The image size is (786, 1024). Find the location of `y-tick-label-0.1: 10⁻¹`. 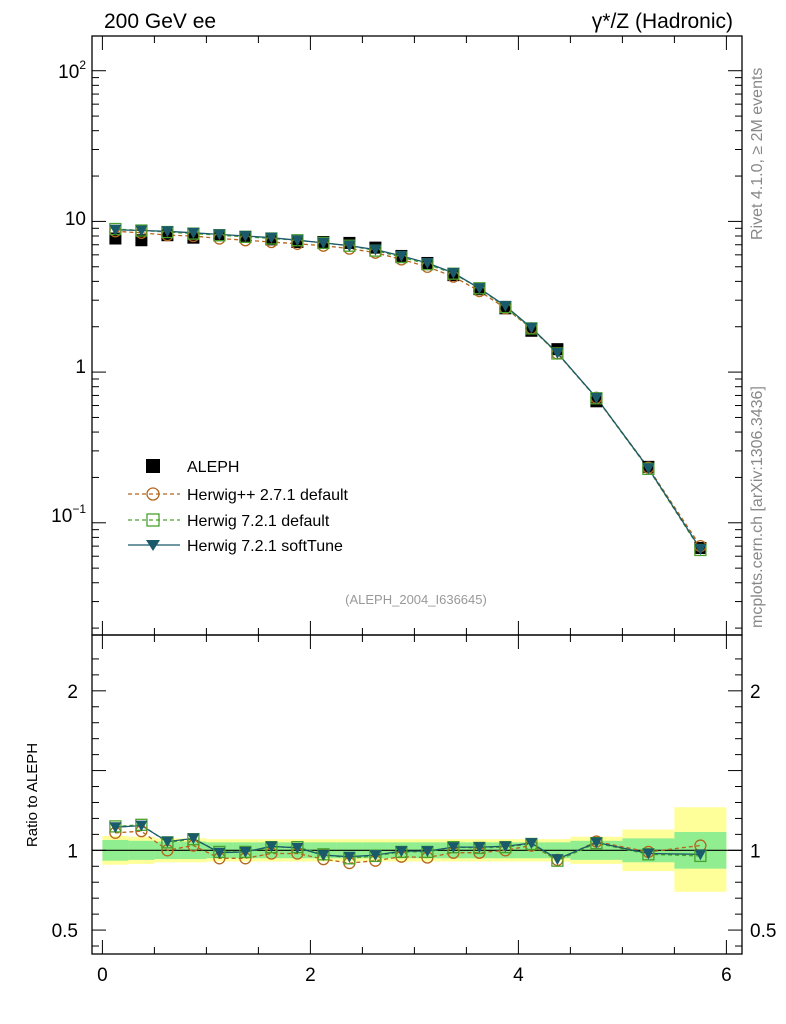

y-tick-label-0.1: 10⁻¹ is located at coordinates (68, 514).